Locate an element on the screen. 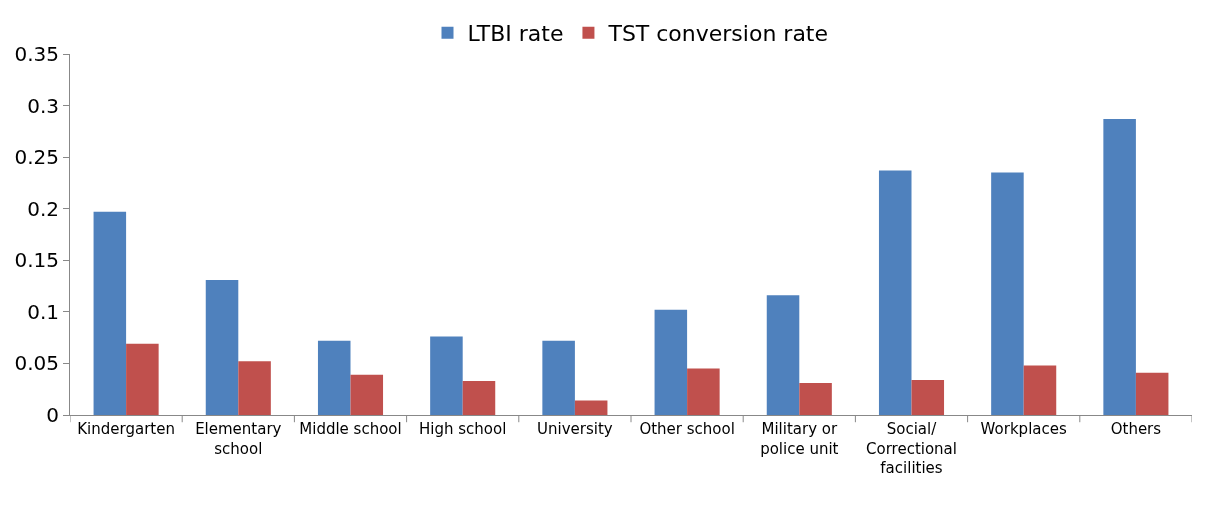 Image resolution: width=1212 pixels, height=510 pixels. x-tick-label: Workplaces is located at coordinates (1023, 429).